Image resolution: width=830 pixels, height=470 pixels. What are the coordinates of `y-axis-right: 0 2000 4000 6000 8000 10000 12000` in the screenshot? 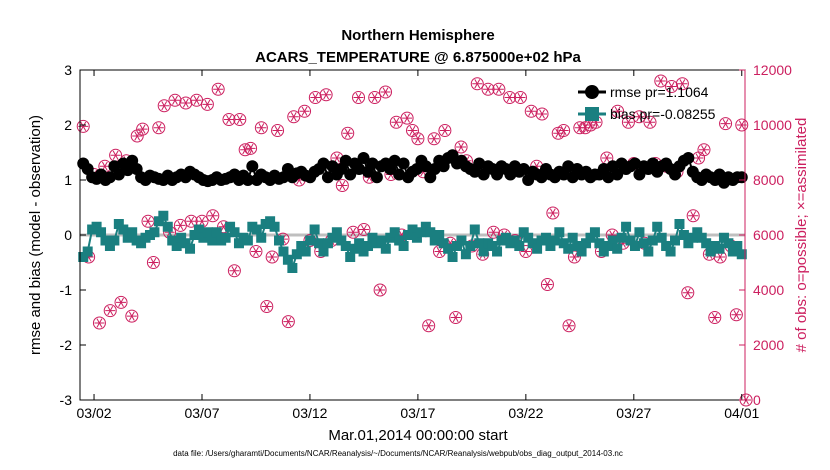 It's located at (765, 235).